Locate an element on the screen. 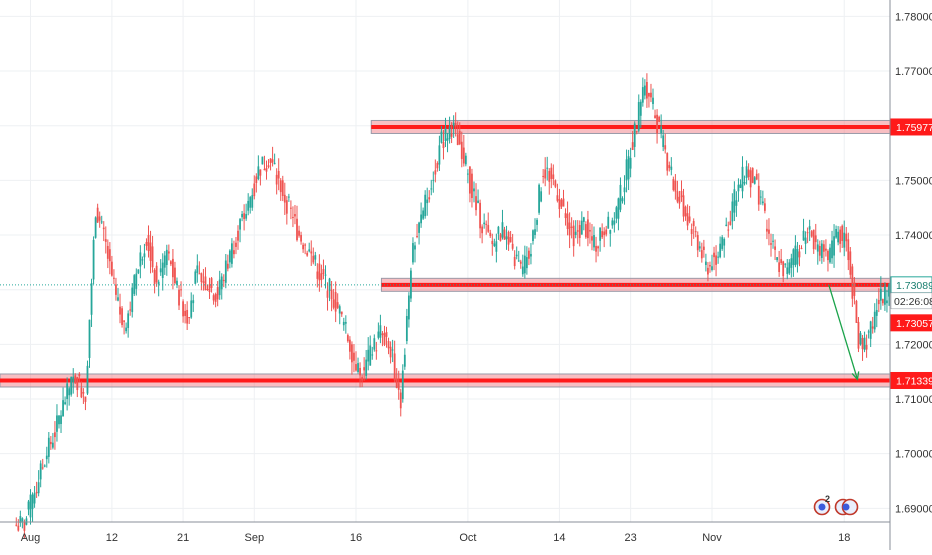 This screenshot has width=932, height=555. dividend-icon: 2 is located at coordinates (822, 505).